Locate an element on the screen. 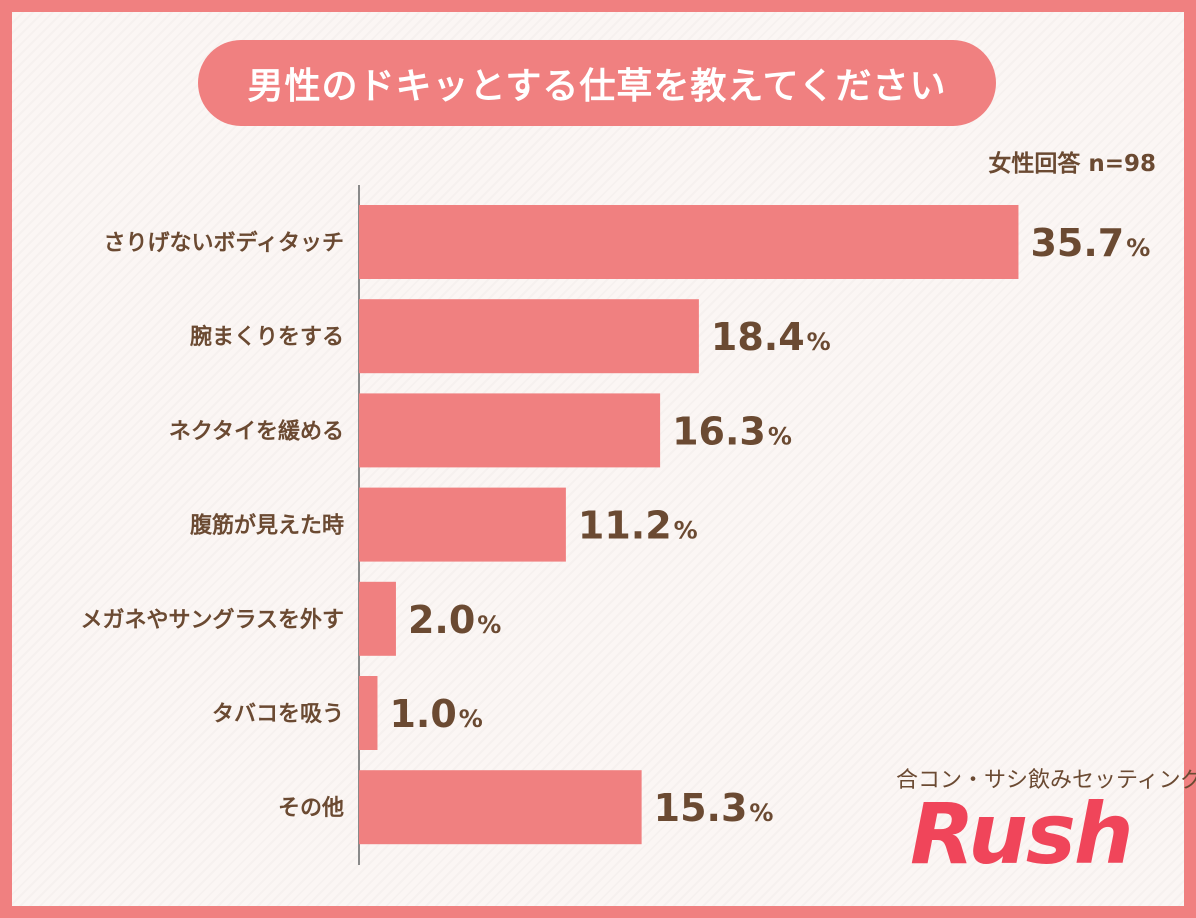 This screenshot has width=1196, height=918. data-label: 35.7% is located at coordinates (1090, 243).